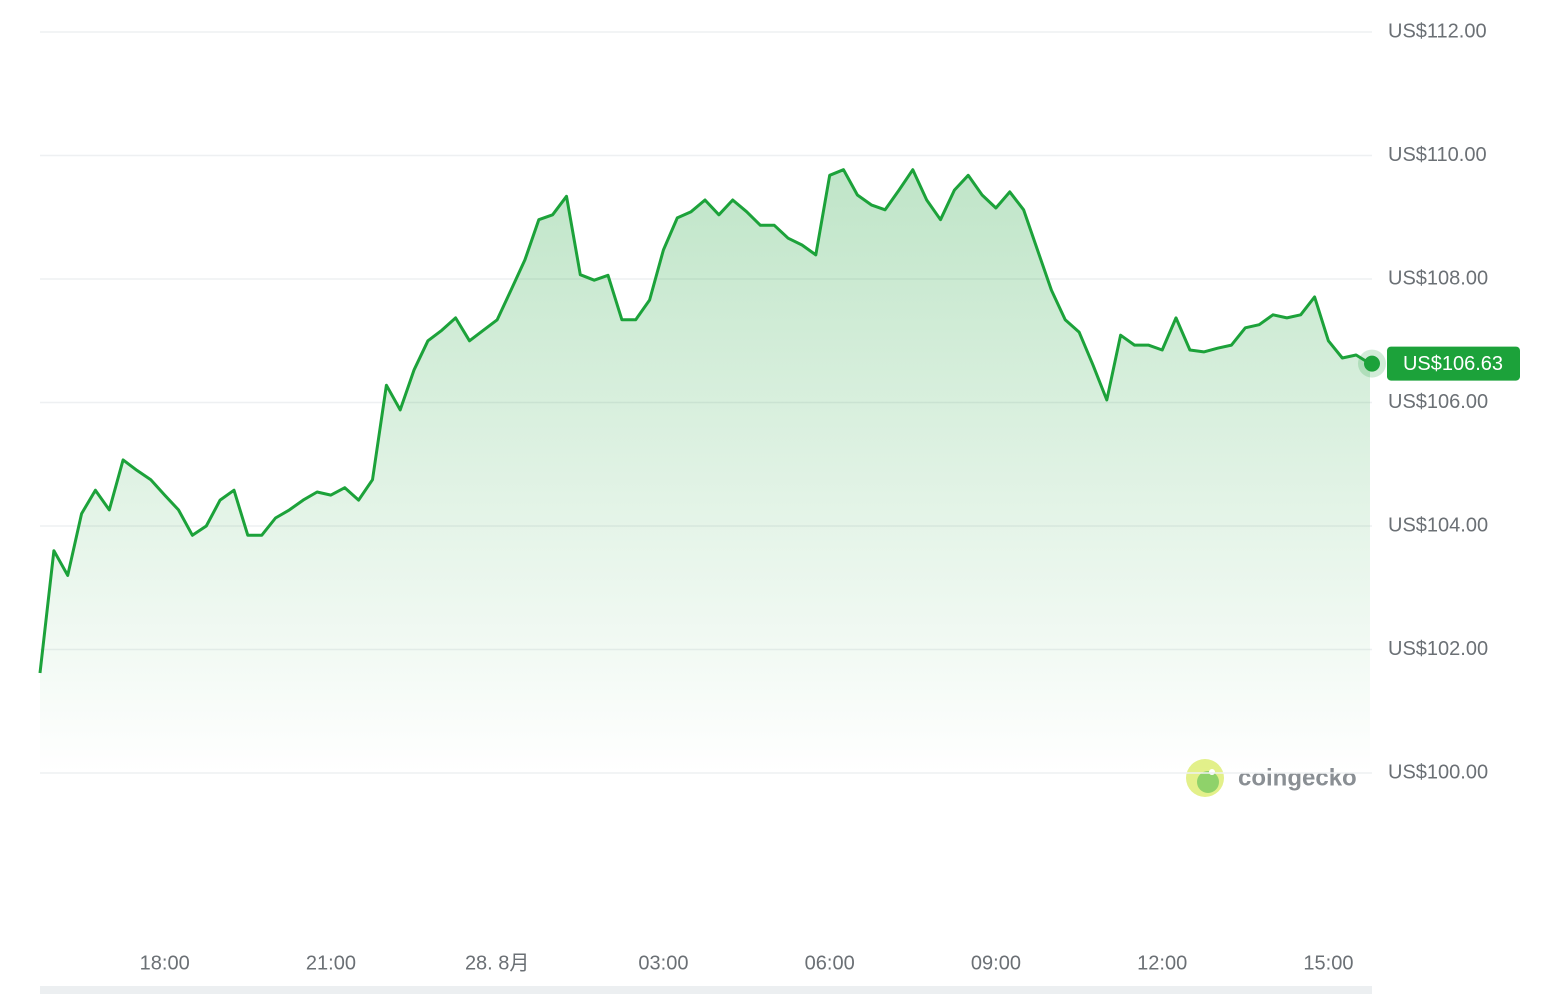 This screenshot has width=1552, height=1000. I want to click on y-tick-label: US$100.00, so click(1438, 772).